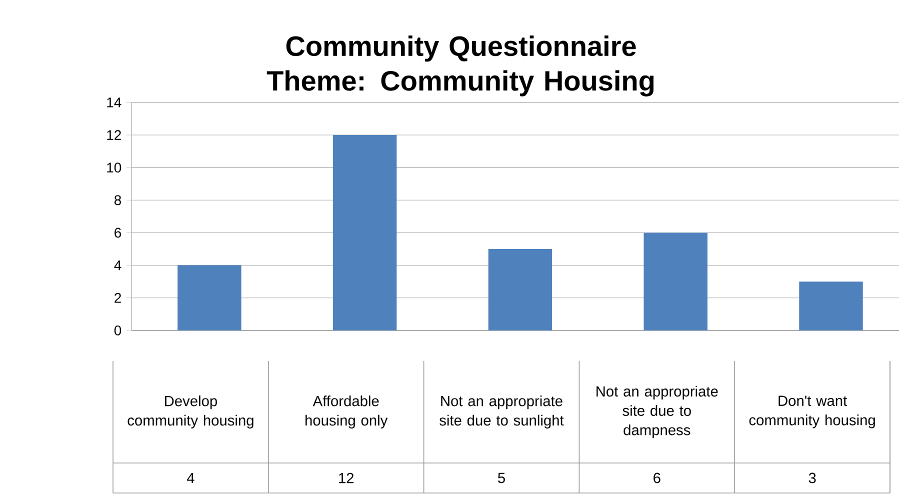 The image size is (899, 499). What do you see at coordinates (114, 135) in the screenshot?
I see `y-tick-label: 12` at bounding box center [114, 135].